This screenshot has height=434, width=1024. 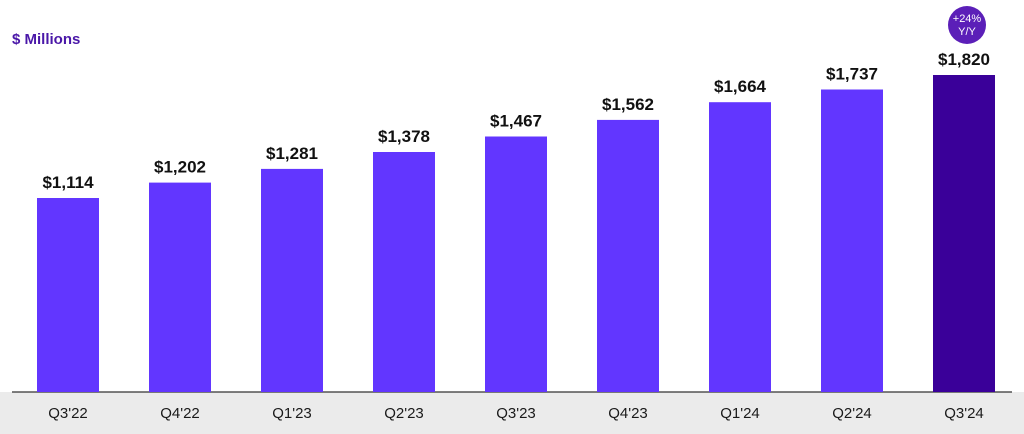 What do you see at coordinates (404, 272) in the screenshot?
I see `bar-Q2'23` at bounding box center [404, 272].